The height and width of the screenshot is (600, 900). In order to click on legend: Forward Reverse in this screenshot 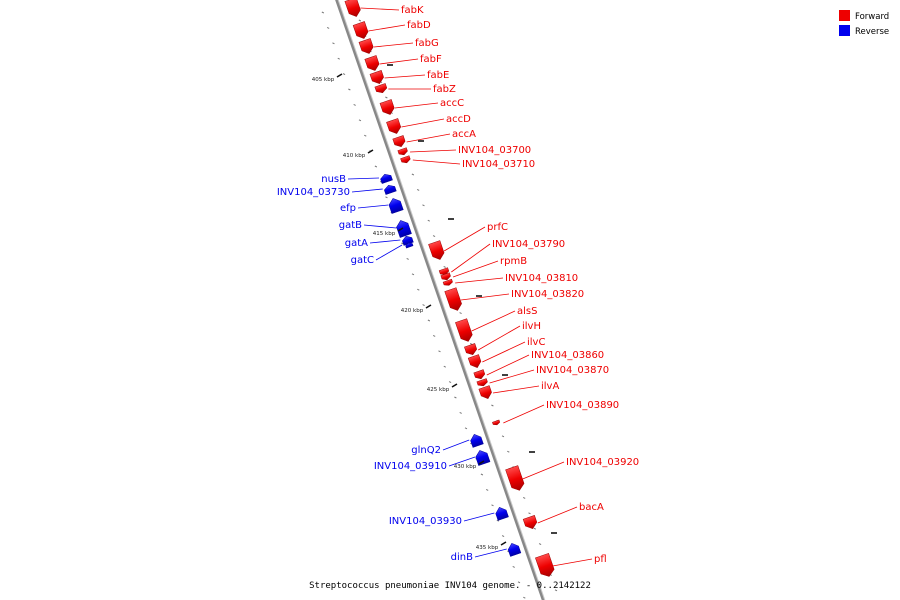, I will do `click(864, 23)`.